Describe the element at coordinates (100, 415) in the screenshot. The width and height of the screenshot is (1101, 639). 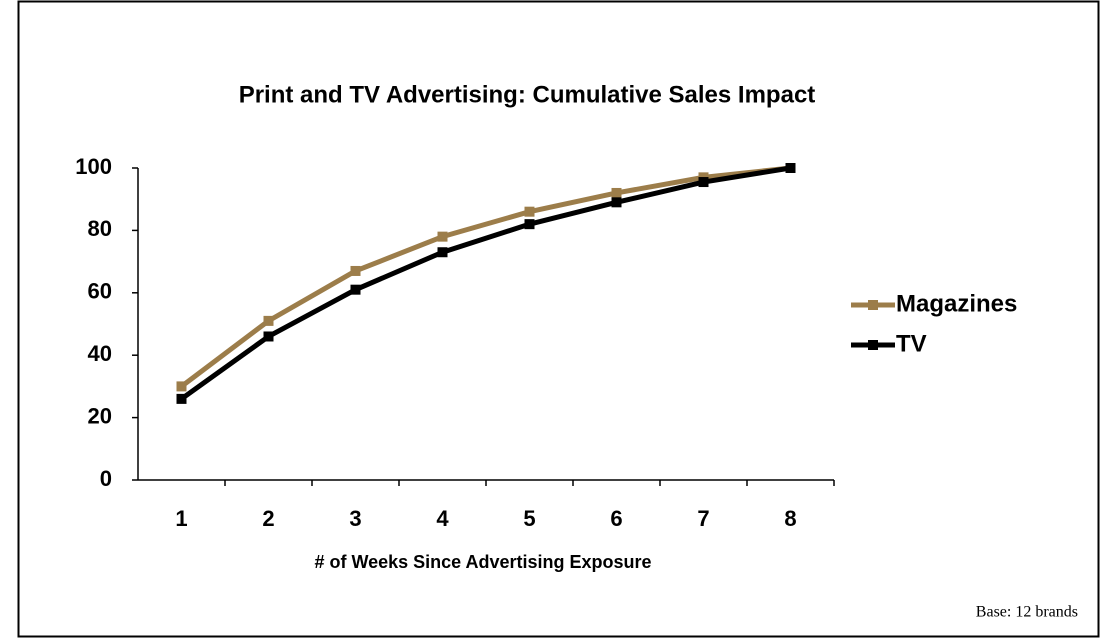
I see `y-tick-label: 20` at that location.